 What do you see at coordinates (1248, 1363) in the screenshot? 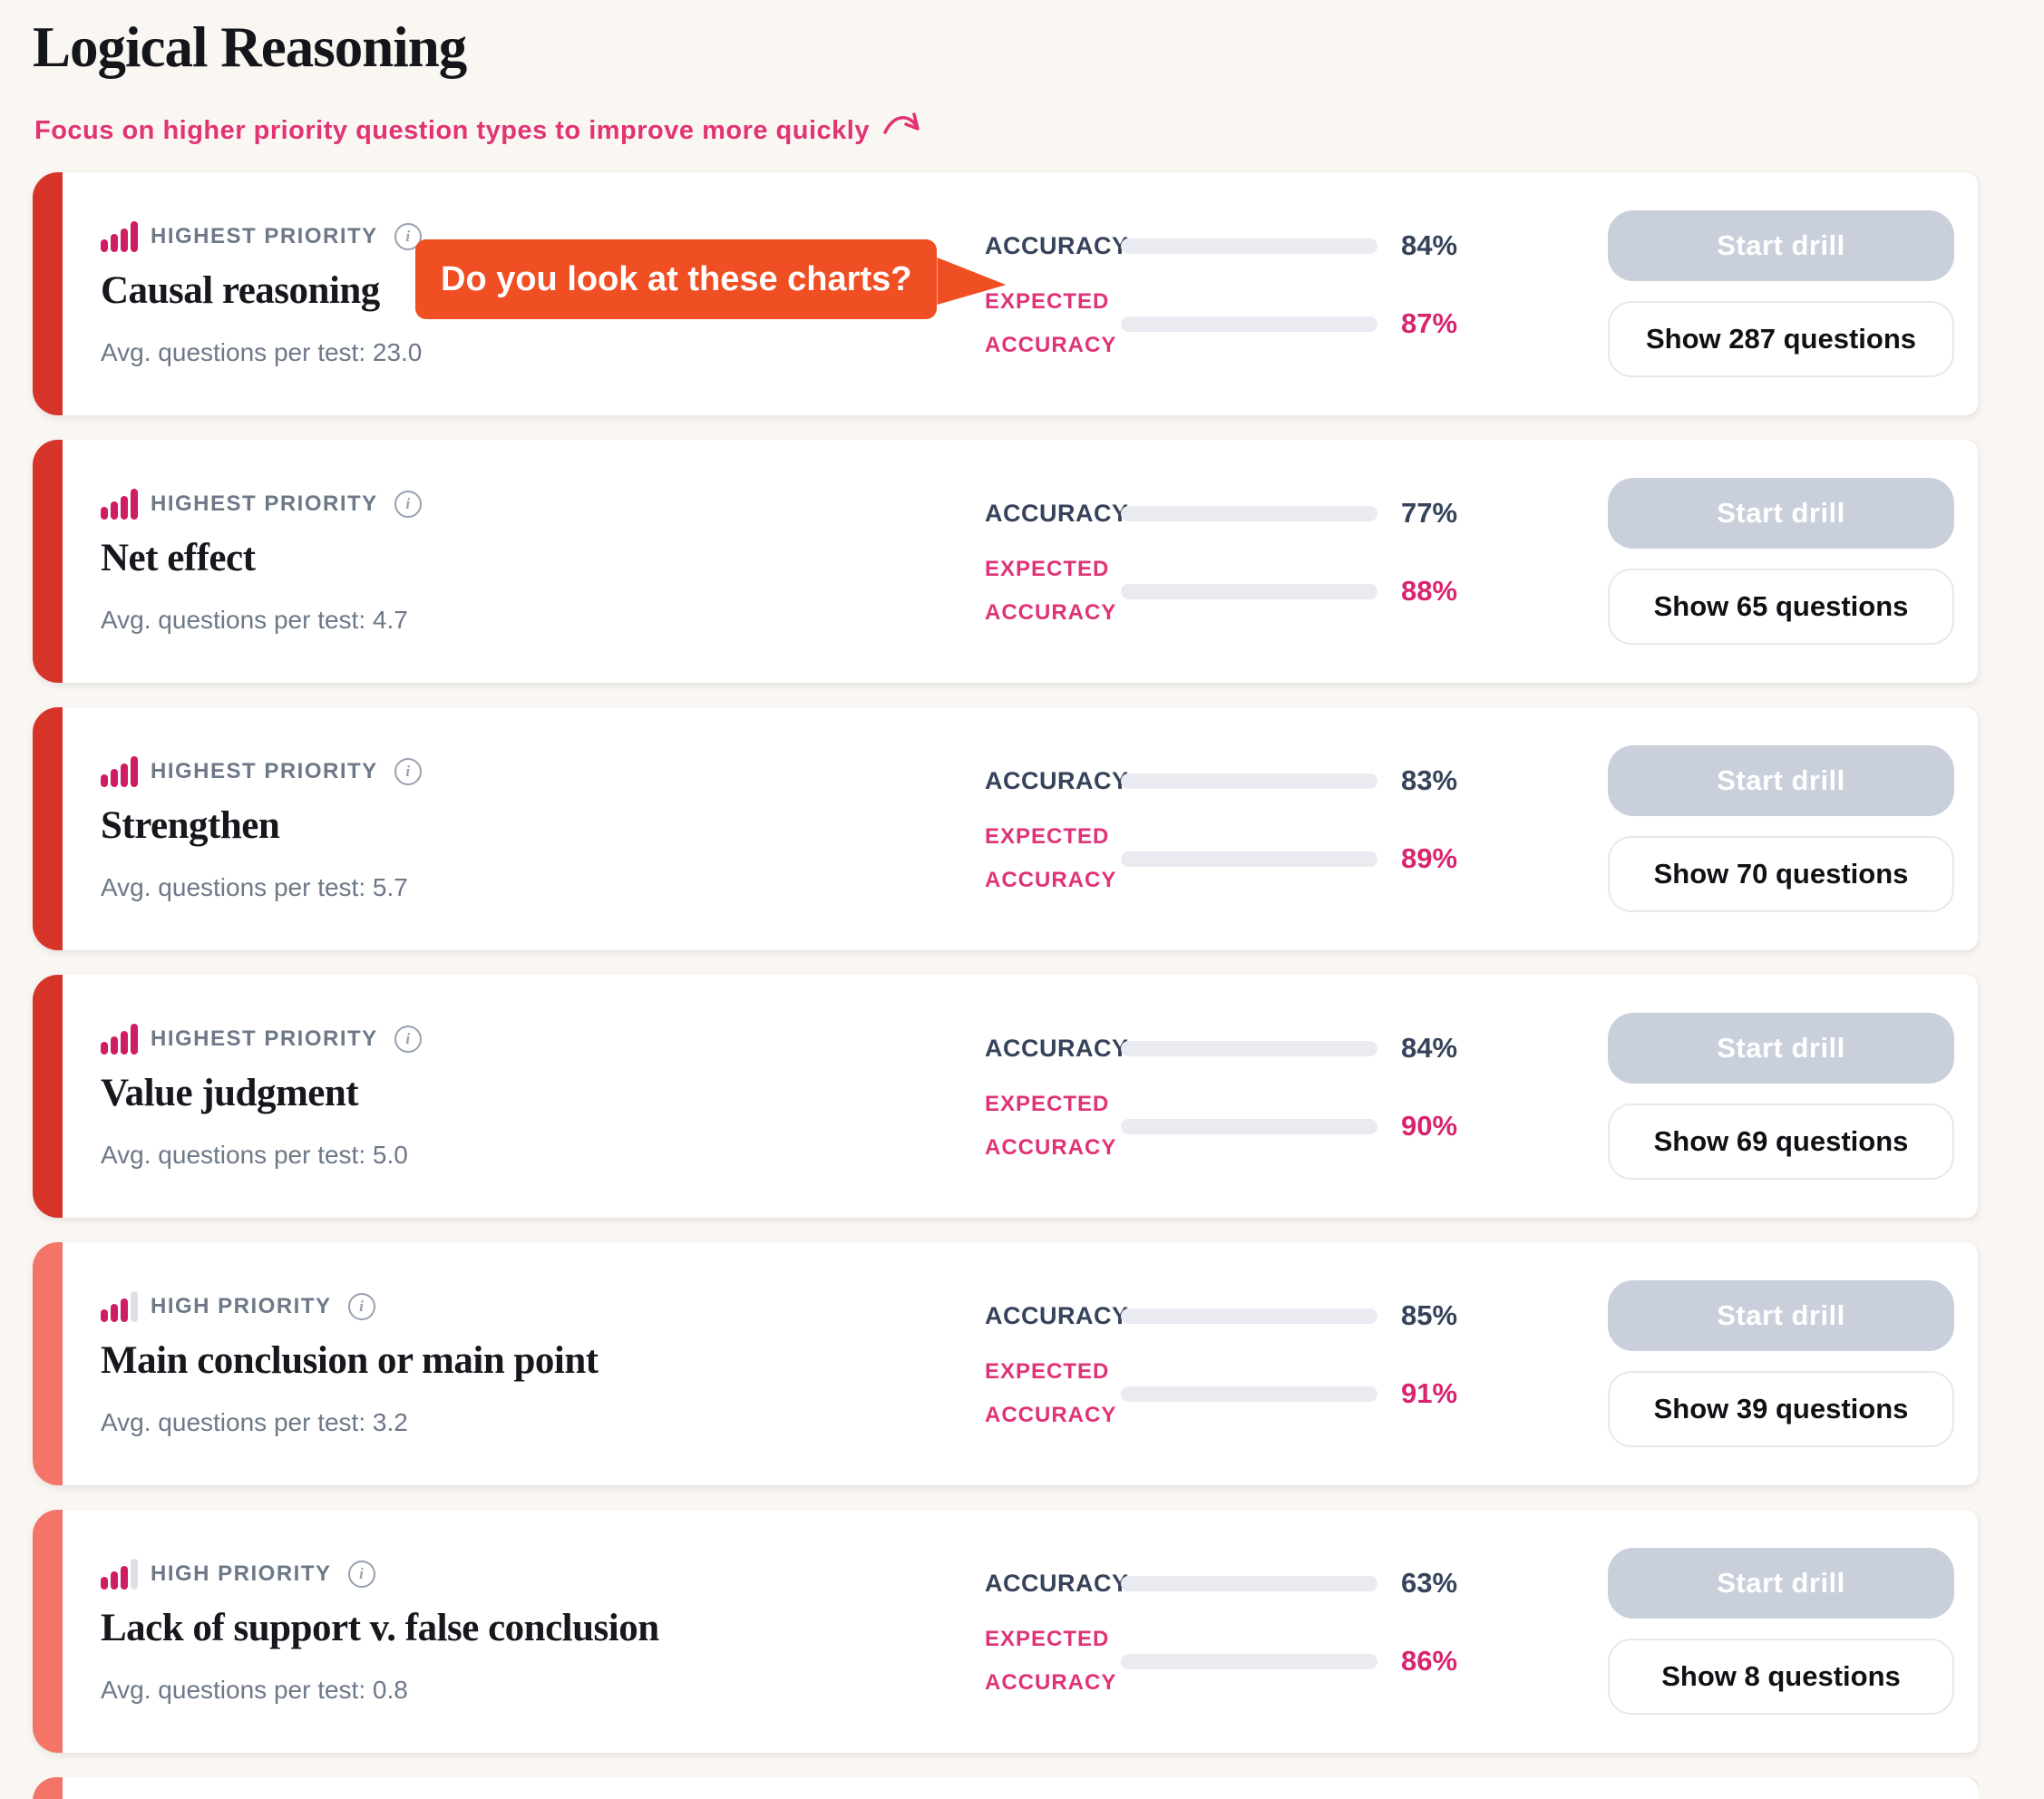
I see `metrics: ACCURACY 85% EXPECTED ACCURACY 91%` at bounding box center [1248, 1363].